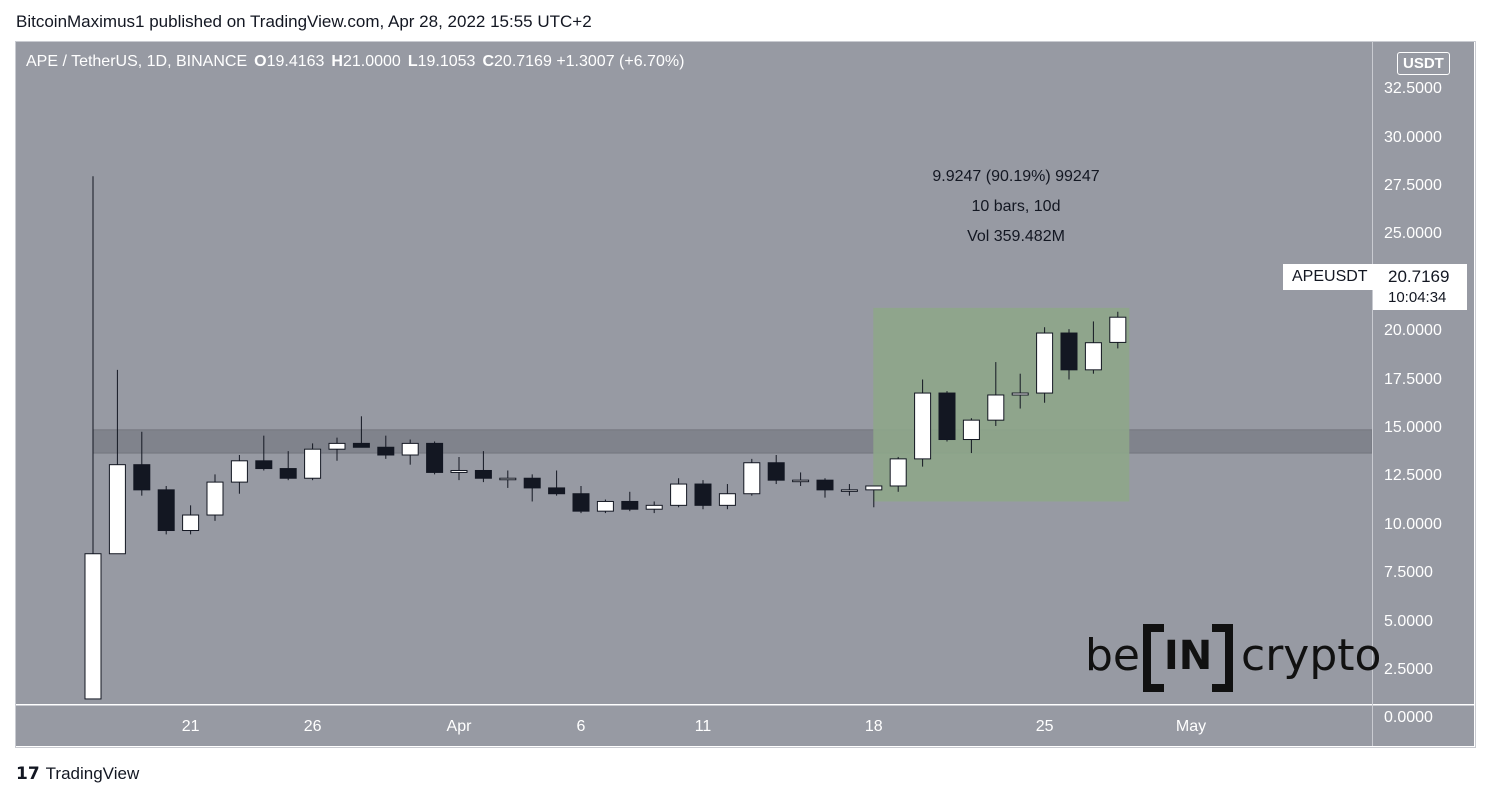 The height and width of the screenshot is (800, 1489). I want to click on watermark-in-bracket: IN, so click(1188, 658).